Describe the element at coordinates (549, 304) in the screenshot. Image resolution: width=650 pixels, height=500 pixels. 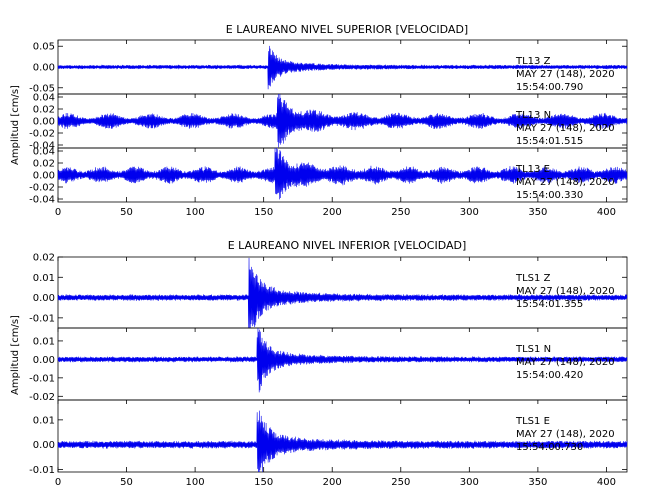
I see `trace-label: 15:54:01.355` at that location.